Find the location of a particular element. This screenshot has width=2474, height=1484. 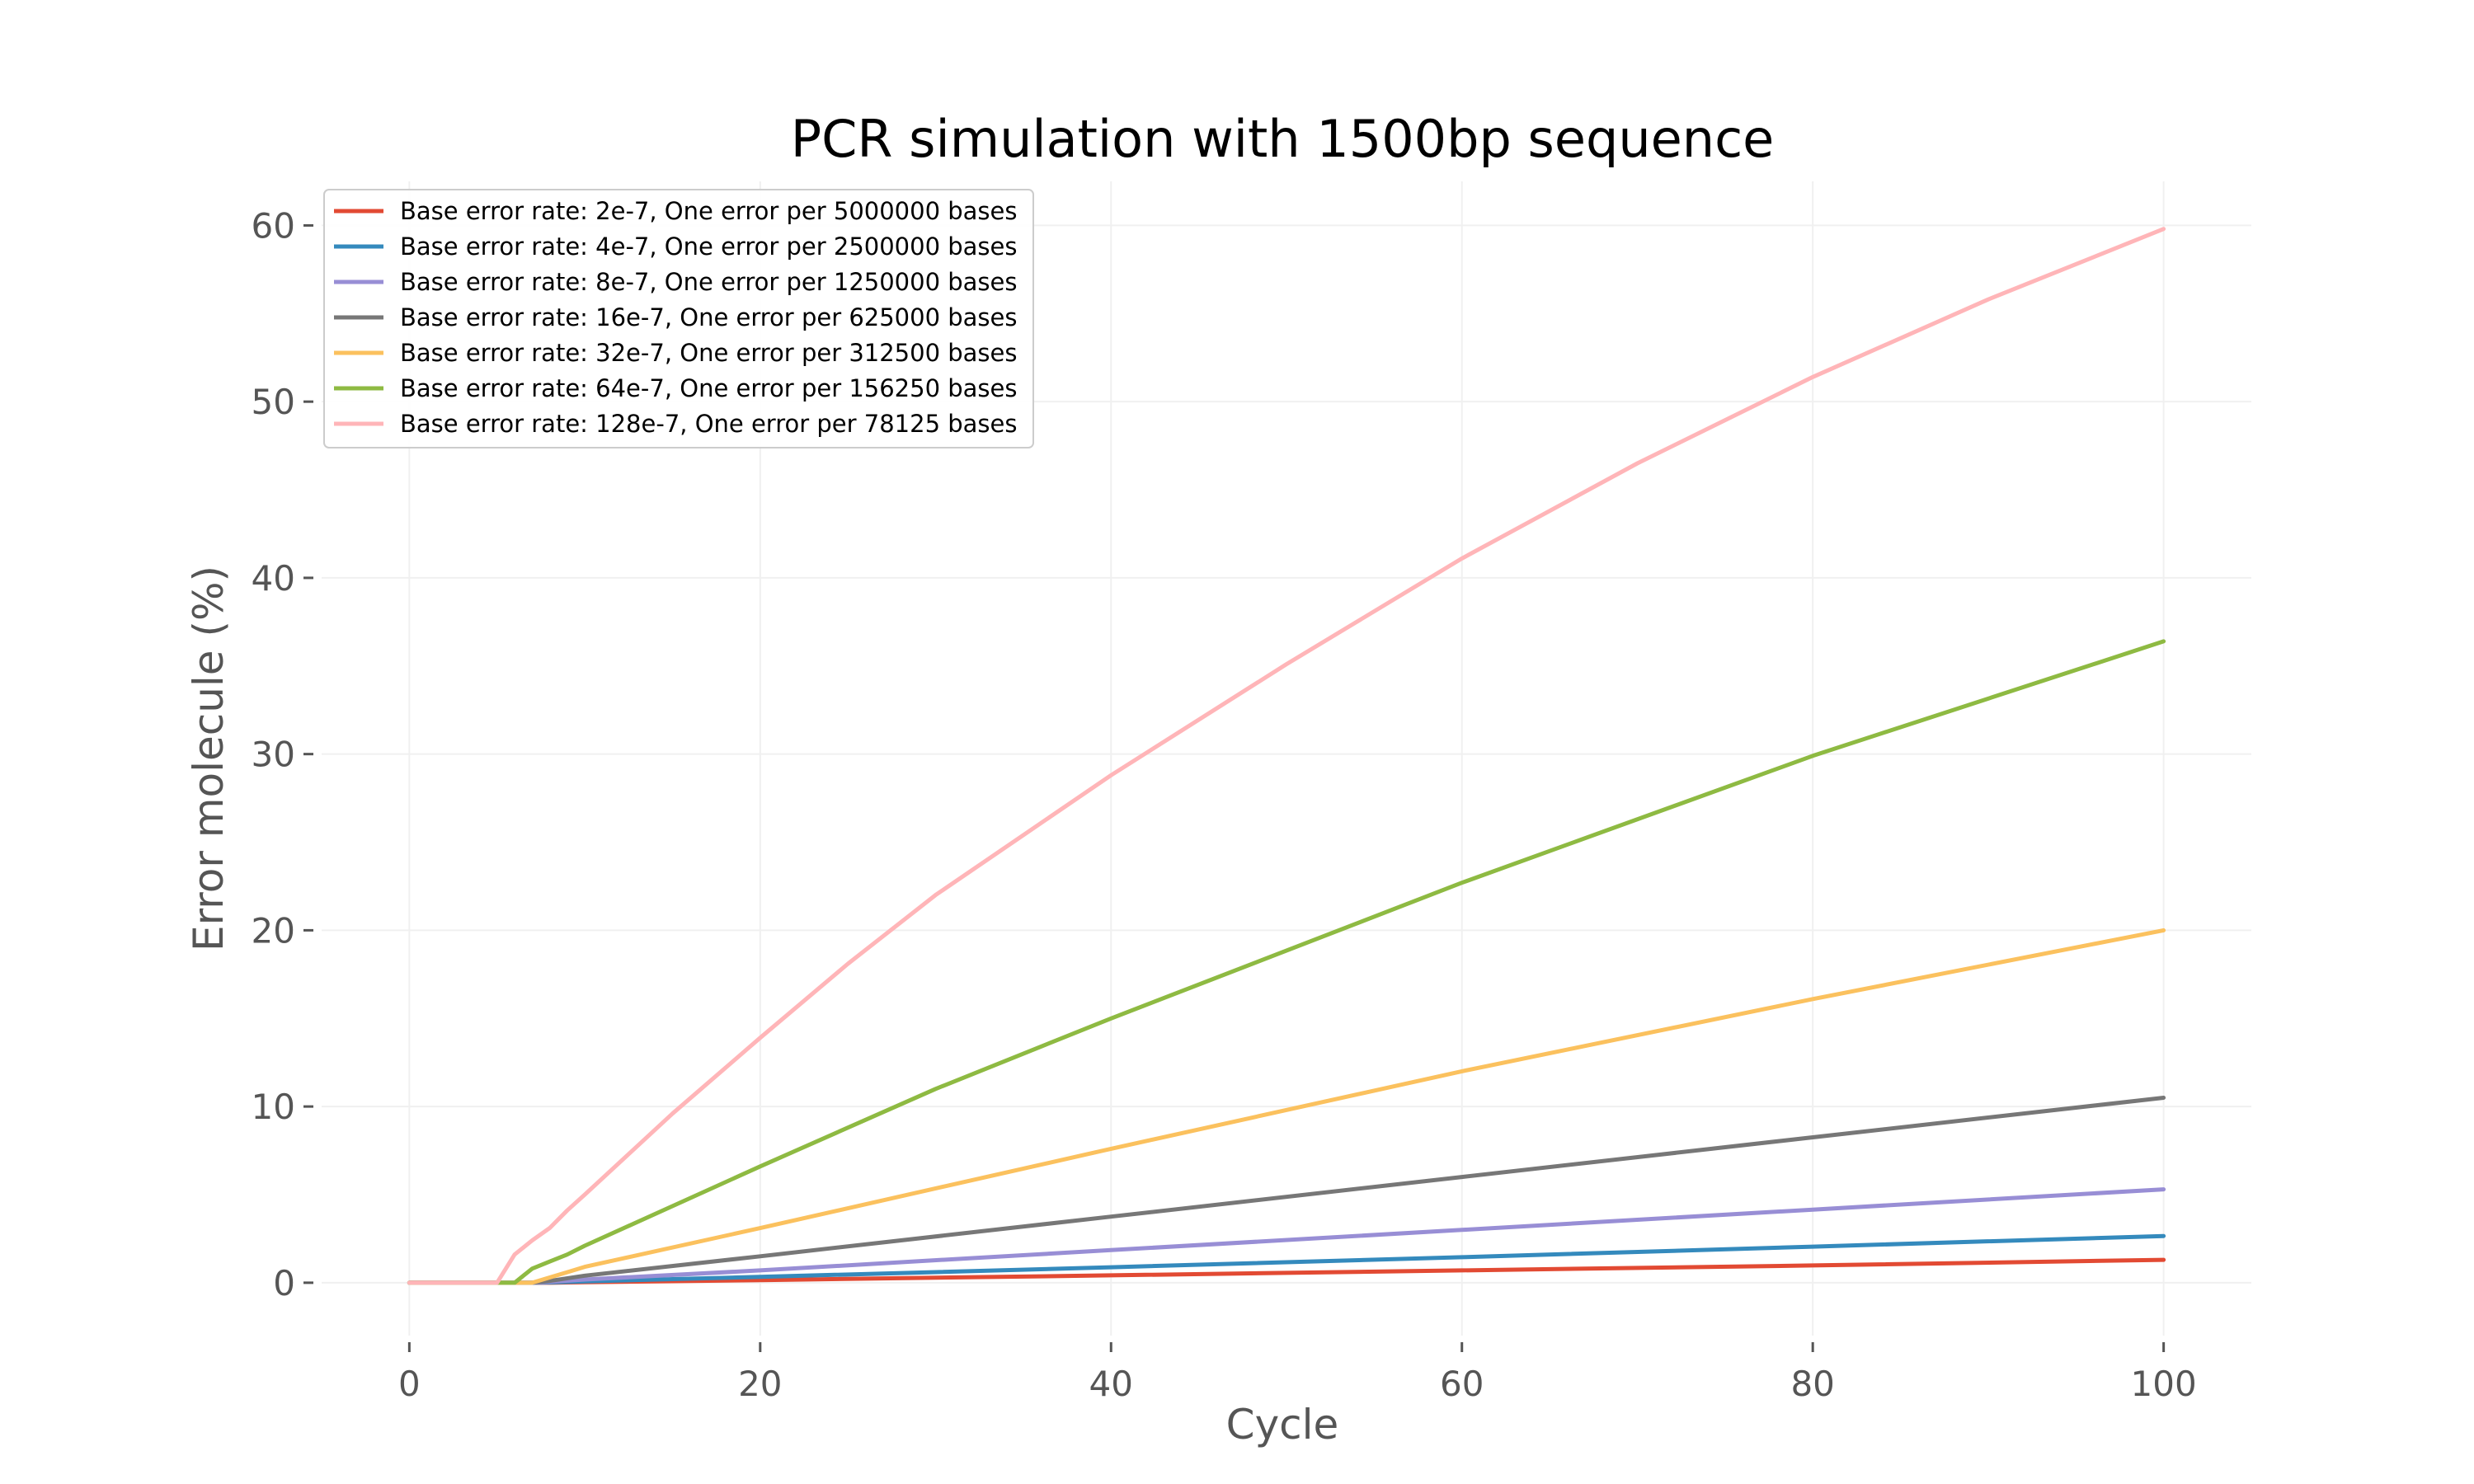

y-axis-label: Error molecule (%) is located at coordinates (209, 758).